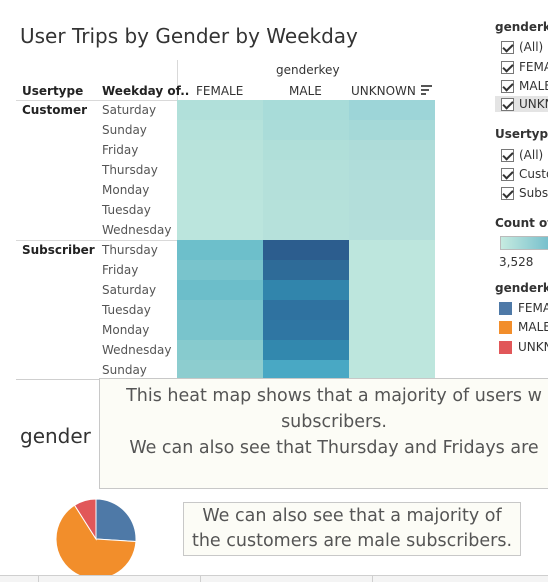 The width and height of the screenshot is (548, 582). I want to click on usertype-filter-all: (All), so click(522, 155).